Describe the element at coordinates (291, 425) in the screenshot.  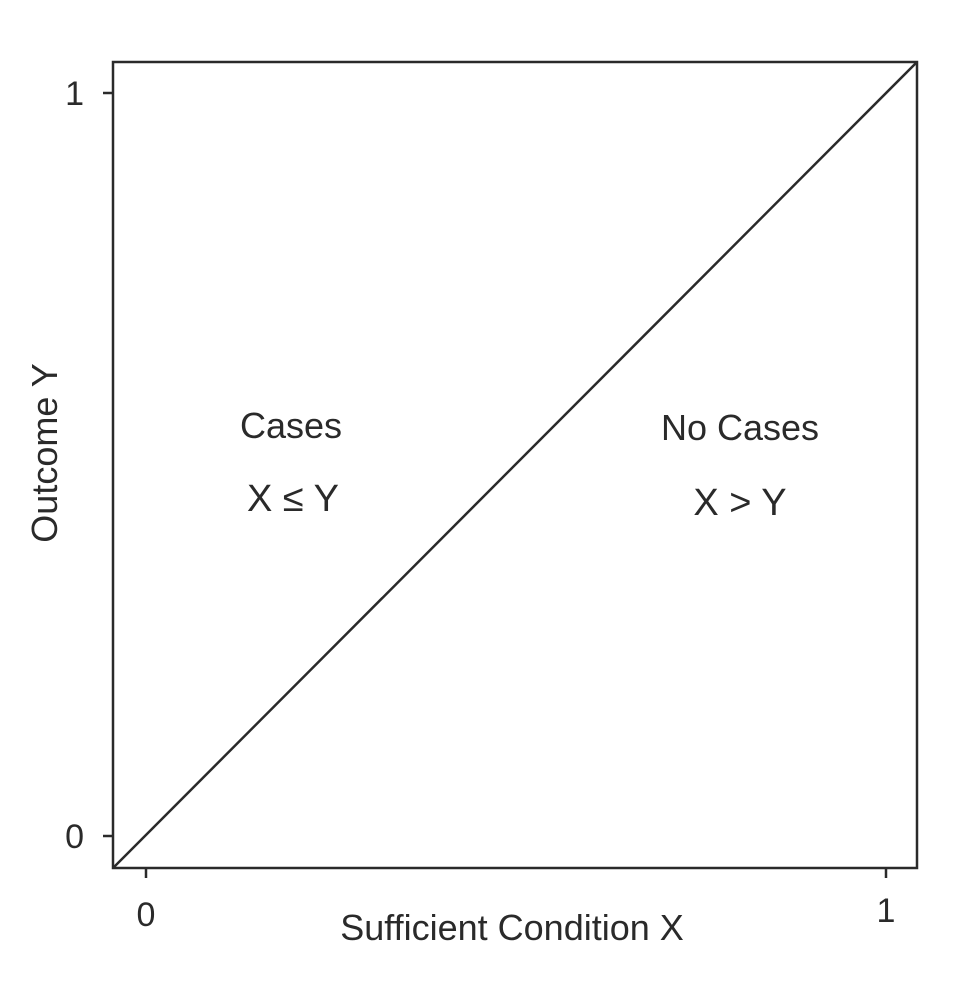
I see `cases-region-label: Cases` at that location.